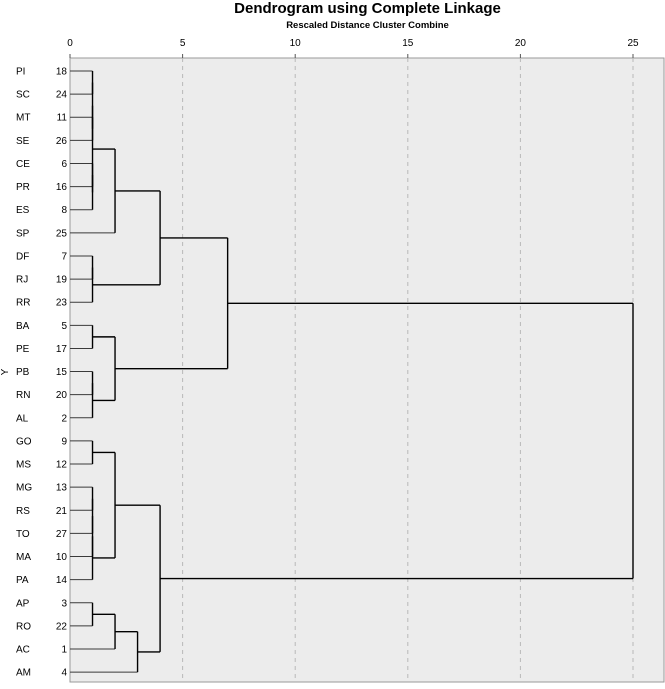 The width and height of the screenshot is (665, 689). I want to click on leaf-label-RR: RR, so click(23, 303).